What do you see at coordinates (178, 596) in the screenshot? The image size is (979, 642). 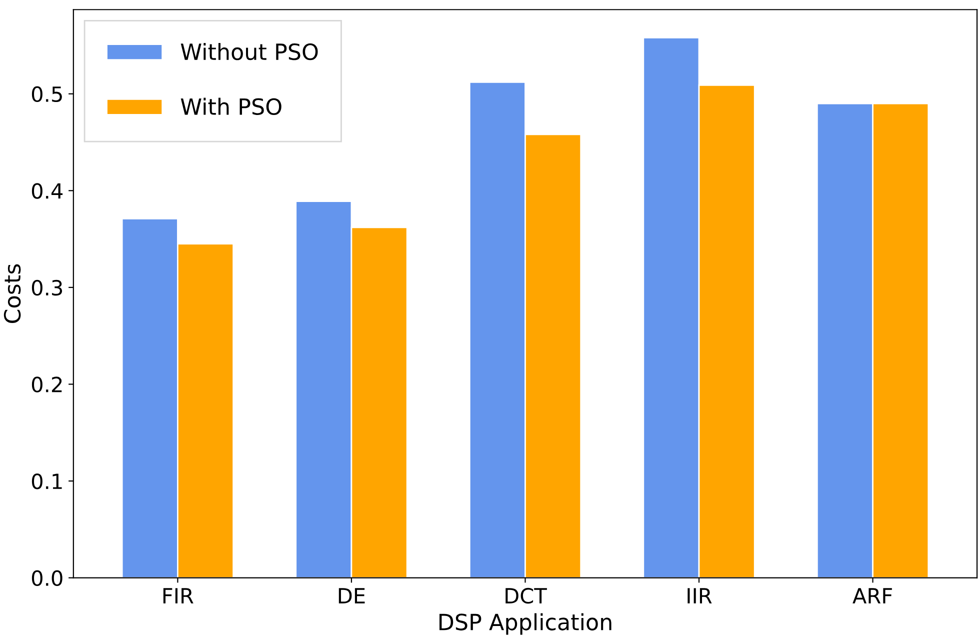 I see `x-tick-label: FIR` at bounding box center [178, 596].